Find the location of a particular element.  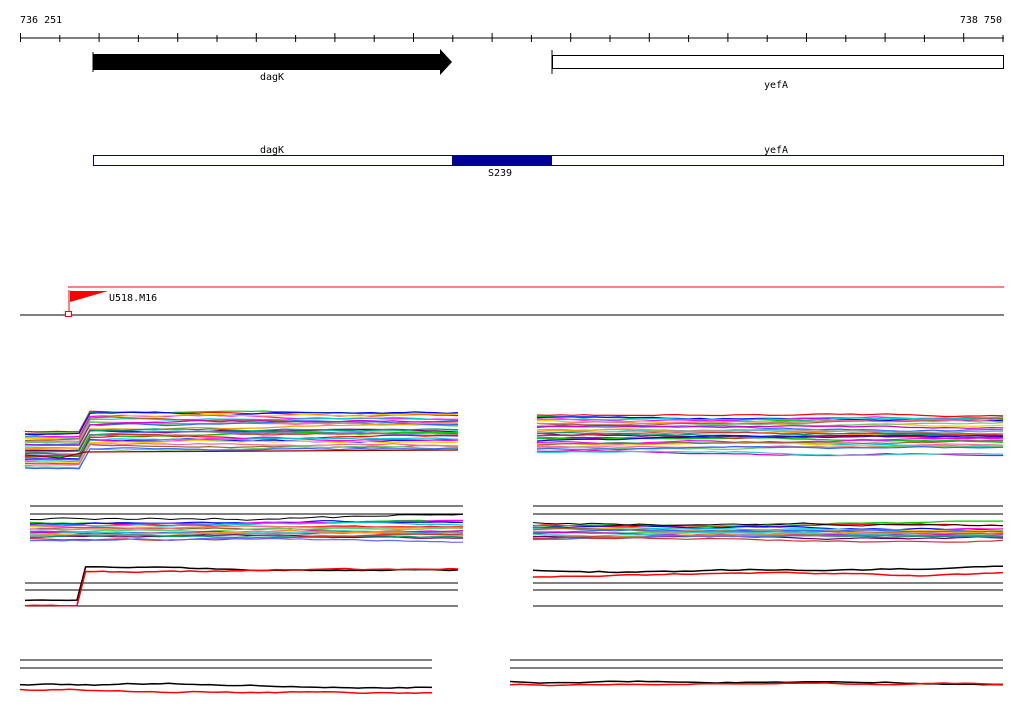

ruler-end-label: 738 750 is located at coordinates (981, 20).